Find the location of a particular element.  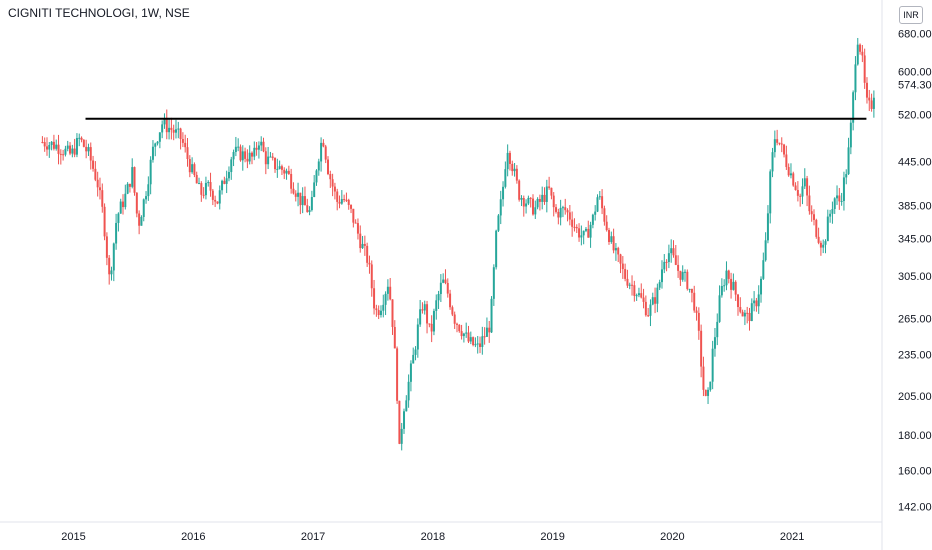

time-axis: 2015 2016 2017 2018 2019 2020 2021 is located at coordinates (432, 537).